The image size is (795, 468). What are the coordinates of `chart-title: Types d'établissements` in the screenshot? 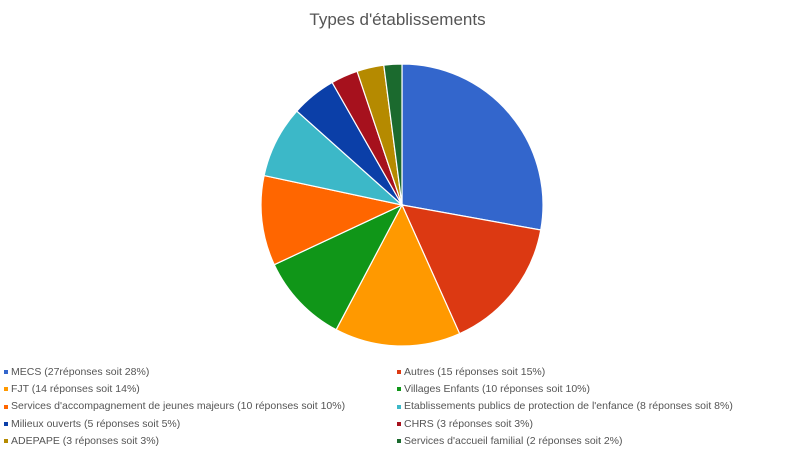 It's located at (397, 19).